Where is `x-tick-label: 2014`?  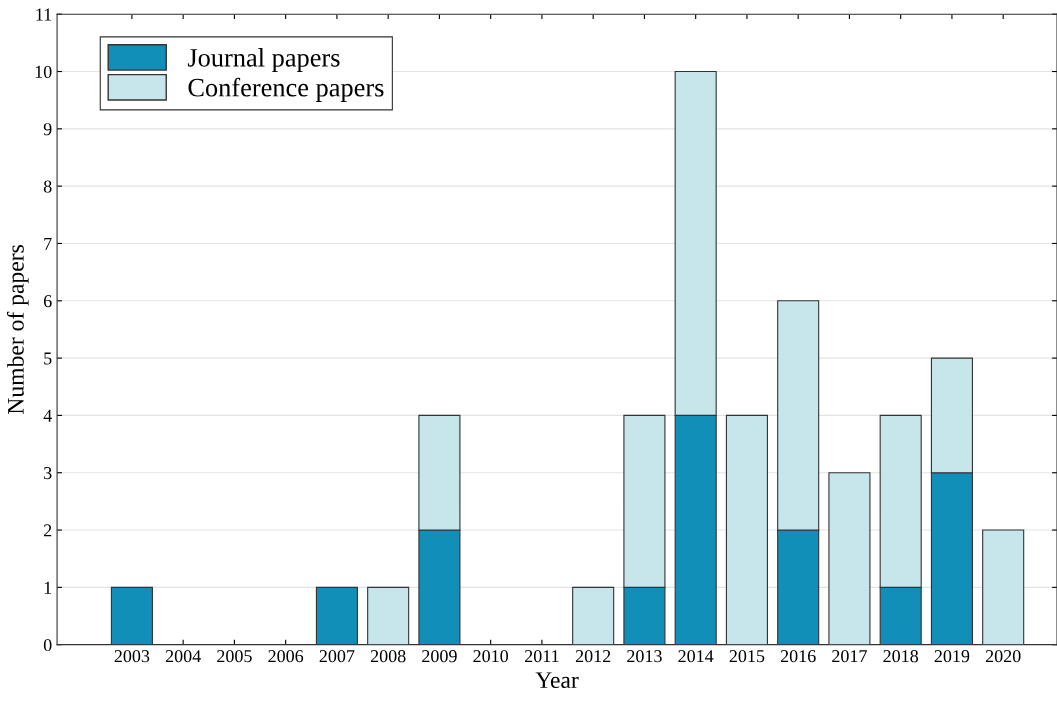
x-tick-label: 2014 is located at coordinates (696, 656).